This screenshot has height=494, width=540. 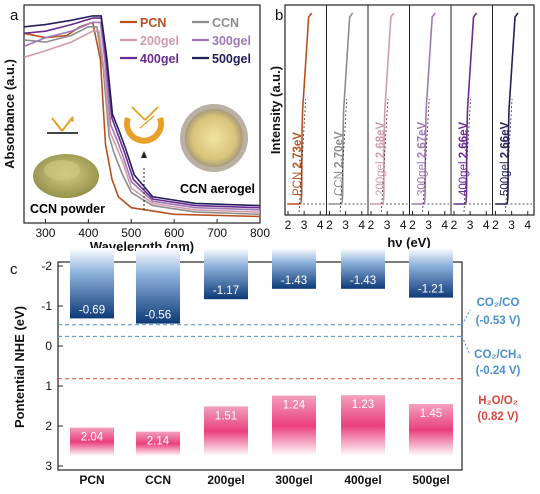 I want to click on y-tick-label: -2, so click(x=46, y=266).